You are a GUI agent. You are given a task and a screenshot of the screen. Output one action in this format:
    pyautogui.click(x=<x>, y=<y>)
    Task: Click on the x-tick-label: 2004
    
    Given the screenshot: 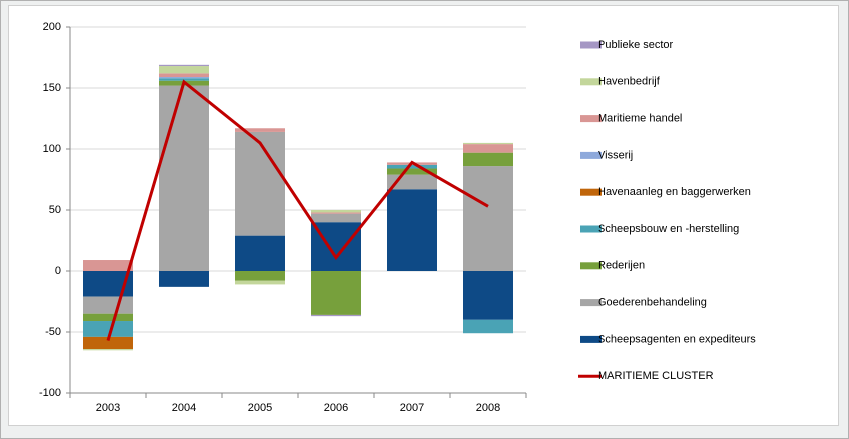 What is the action you would take?
    pyautogui.click(x=184, y=408)
    